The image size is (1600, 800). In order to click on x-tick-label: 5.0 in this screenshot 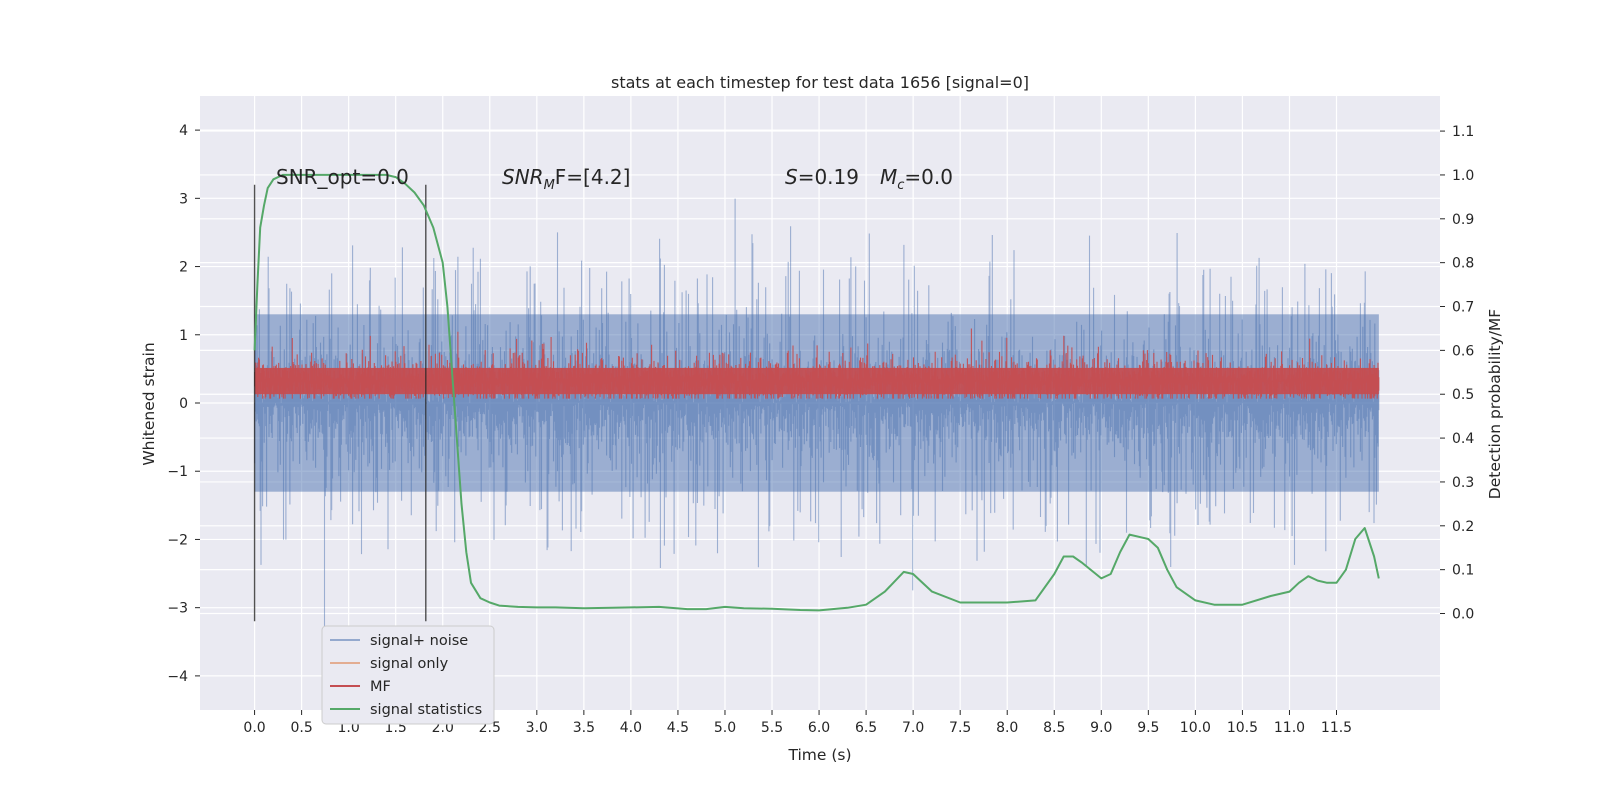, I will do `click(725, 728)`.